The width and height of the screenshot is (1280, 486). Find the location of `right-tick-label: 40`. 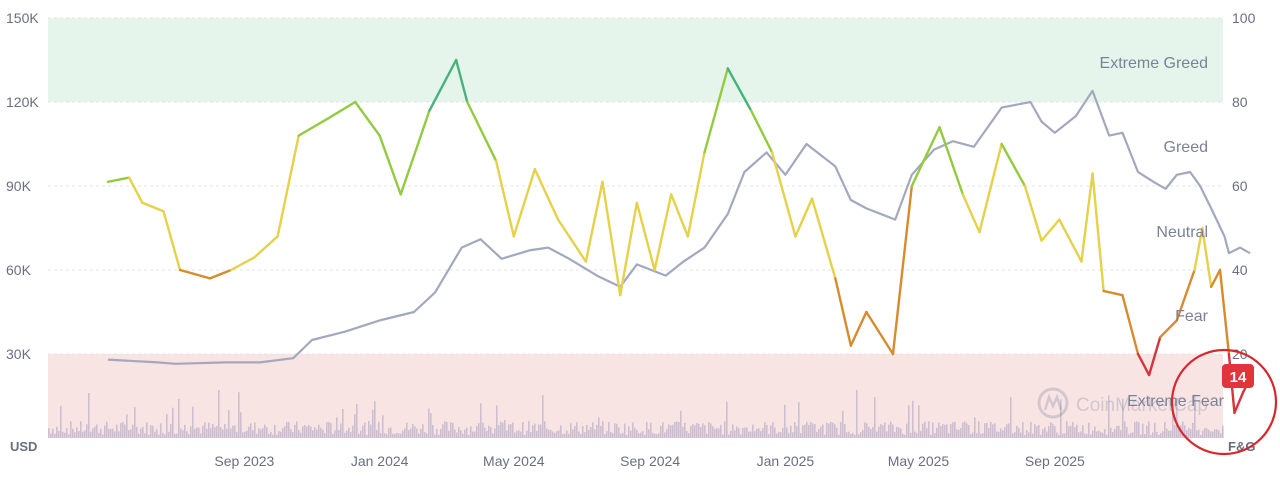

right-tick-label: 40 is located at coordinates (1240, 270).